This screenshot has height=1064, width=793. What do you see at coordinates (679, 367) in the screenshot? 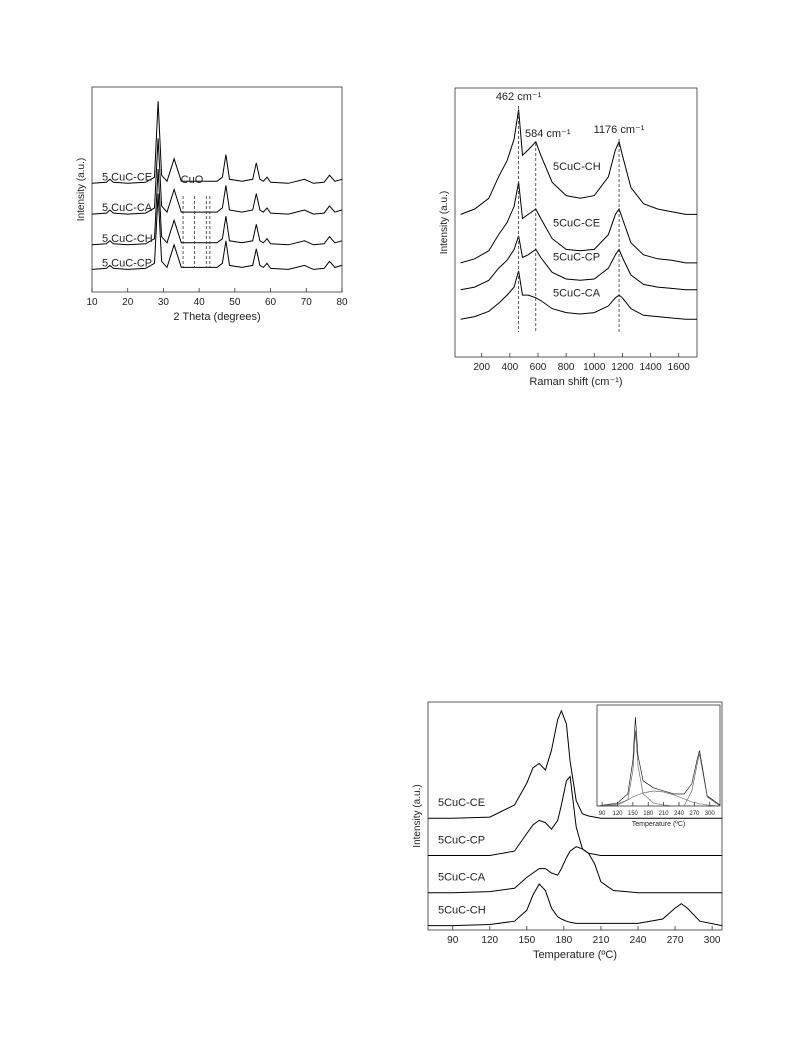
I see `x-tick-label: 1600` at bounding box center [679, 367].